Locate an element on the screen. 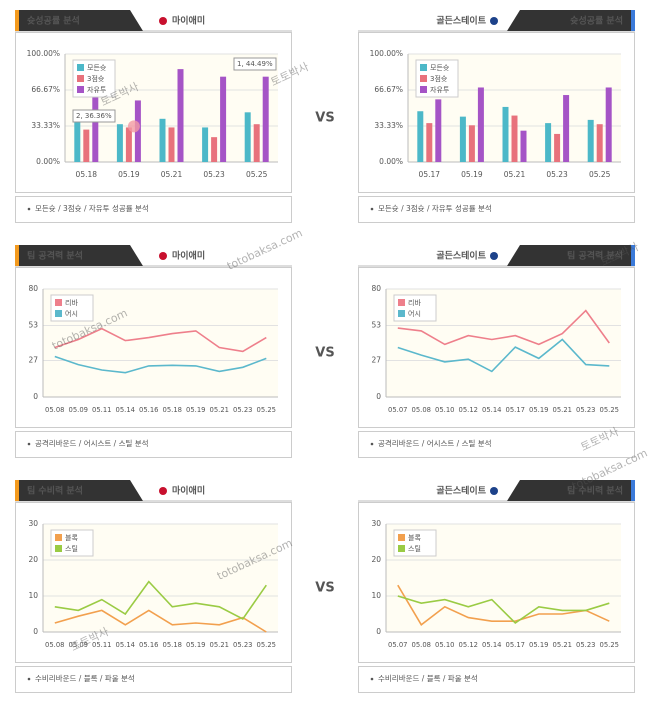 The image size is (650, 715). x-tick-label: 05.11 is located at coordinates (101, 645).